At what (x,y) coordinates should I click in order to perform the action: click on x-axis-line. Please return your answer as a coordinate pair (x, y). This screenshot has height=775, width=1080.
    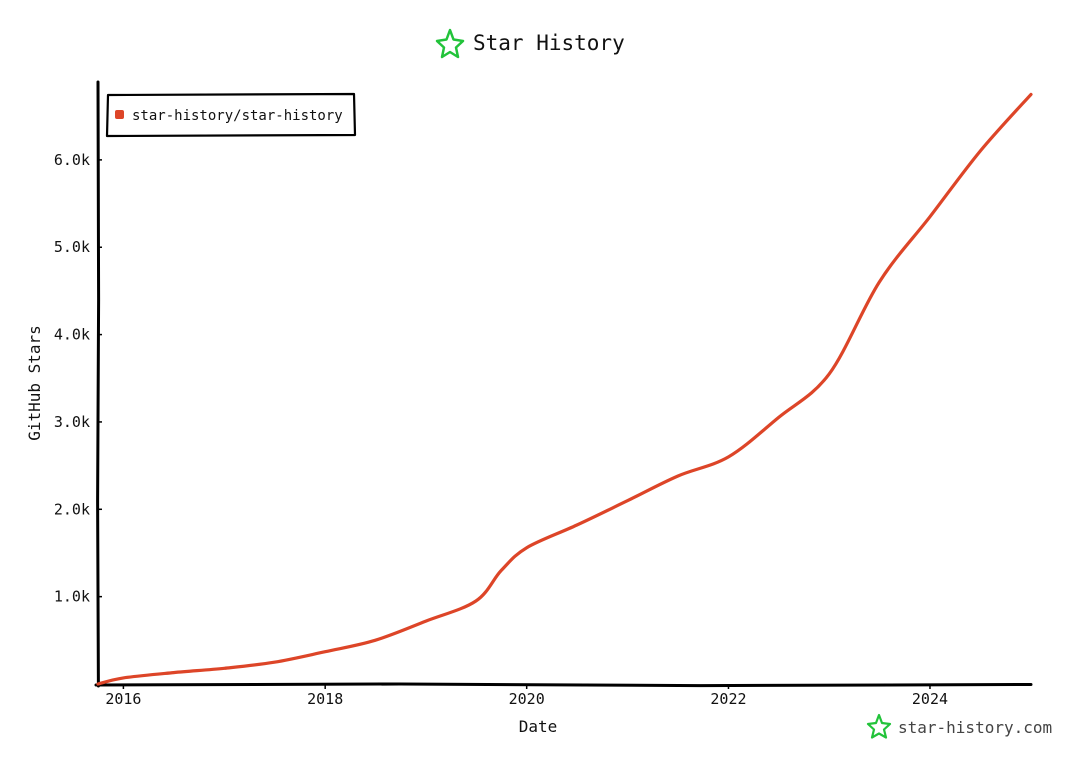
    Looking at the image, I should click on (563, 685).